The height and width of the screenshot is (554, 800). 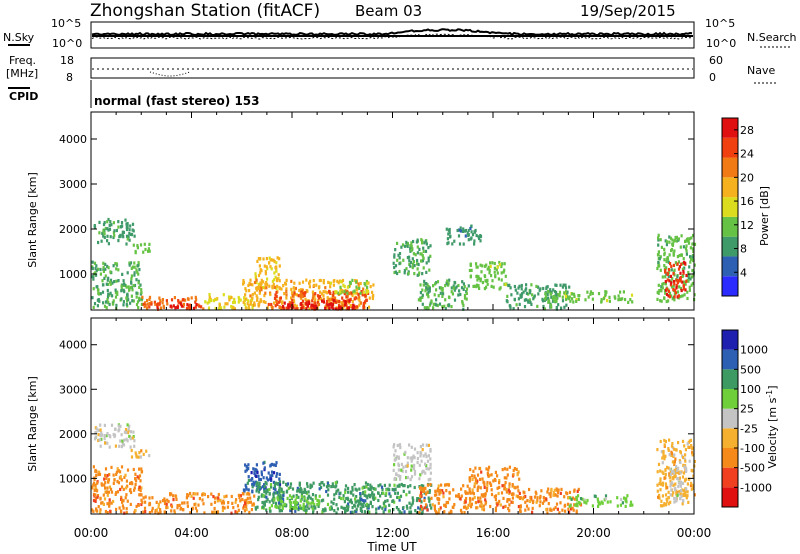 What do you see at coordinates (66, 23) in the screenshot?
I see `n-sky-tick-top: 10^5` at bounding box center [66, 23].